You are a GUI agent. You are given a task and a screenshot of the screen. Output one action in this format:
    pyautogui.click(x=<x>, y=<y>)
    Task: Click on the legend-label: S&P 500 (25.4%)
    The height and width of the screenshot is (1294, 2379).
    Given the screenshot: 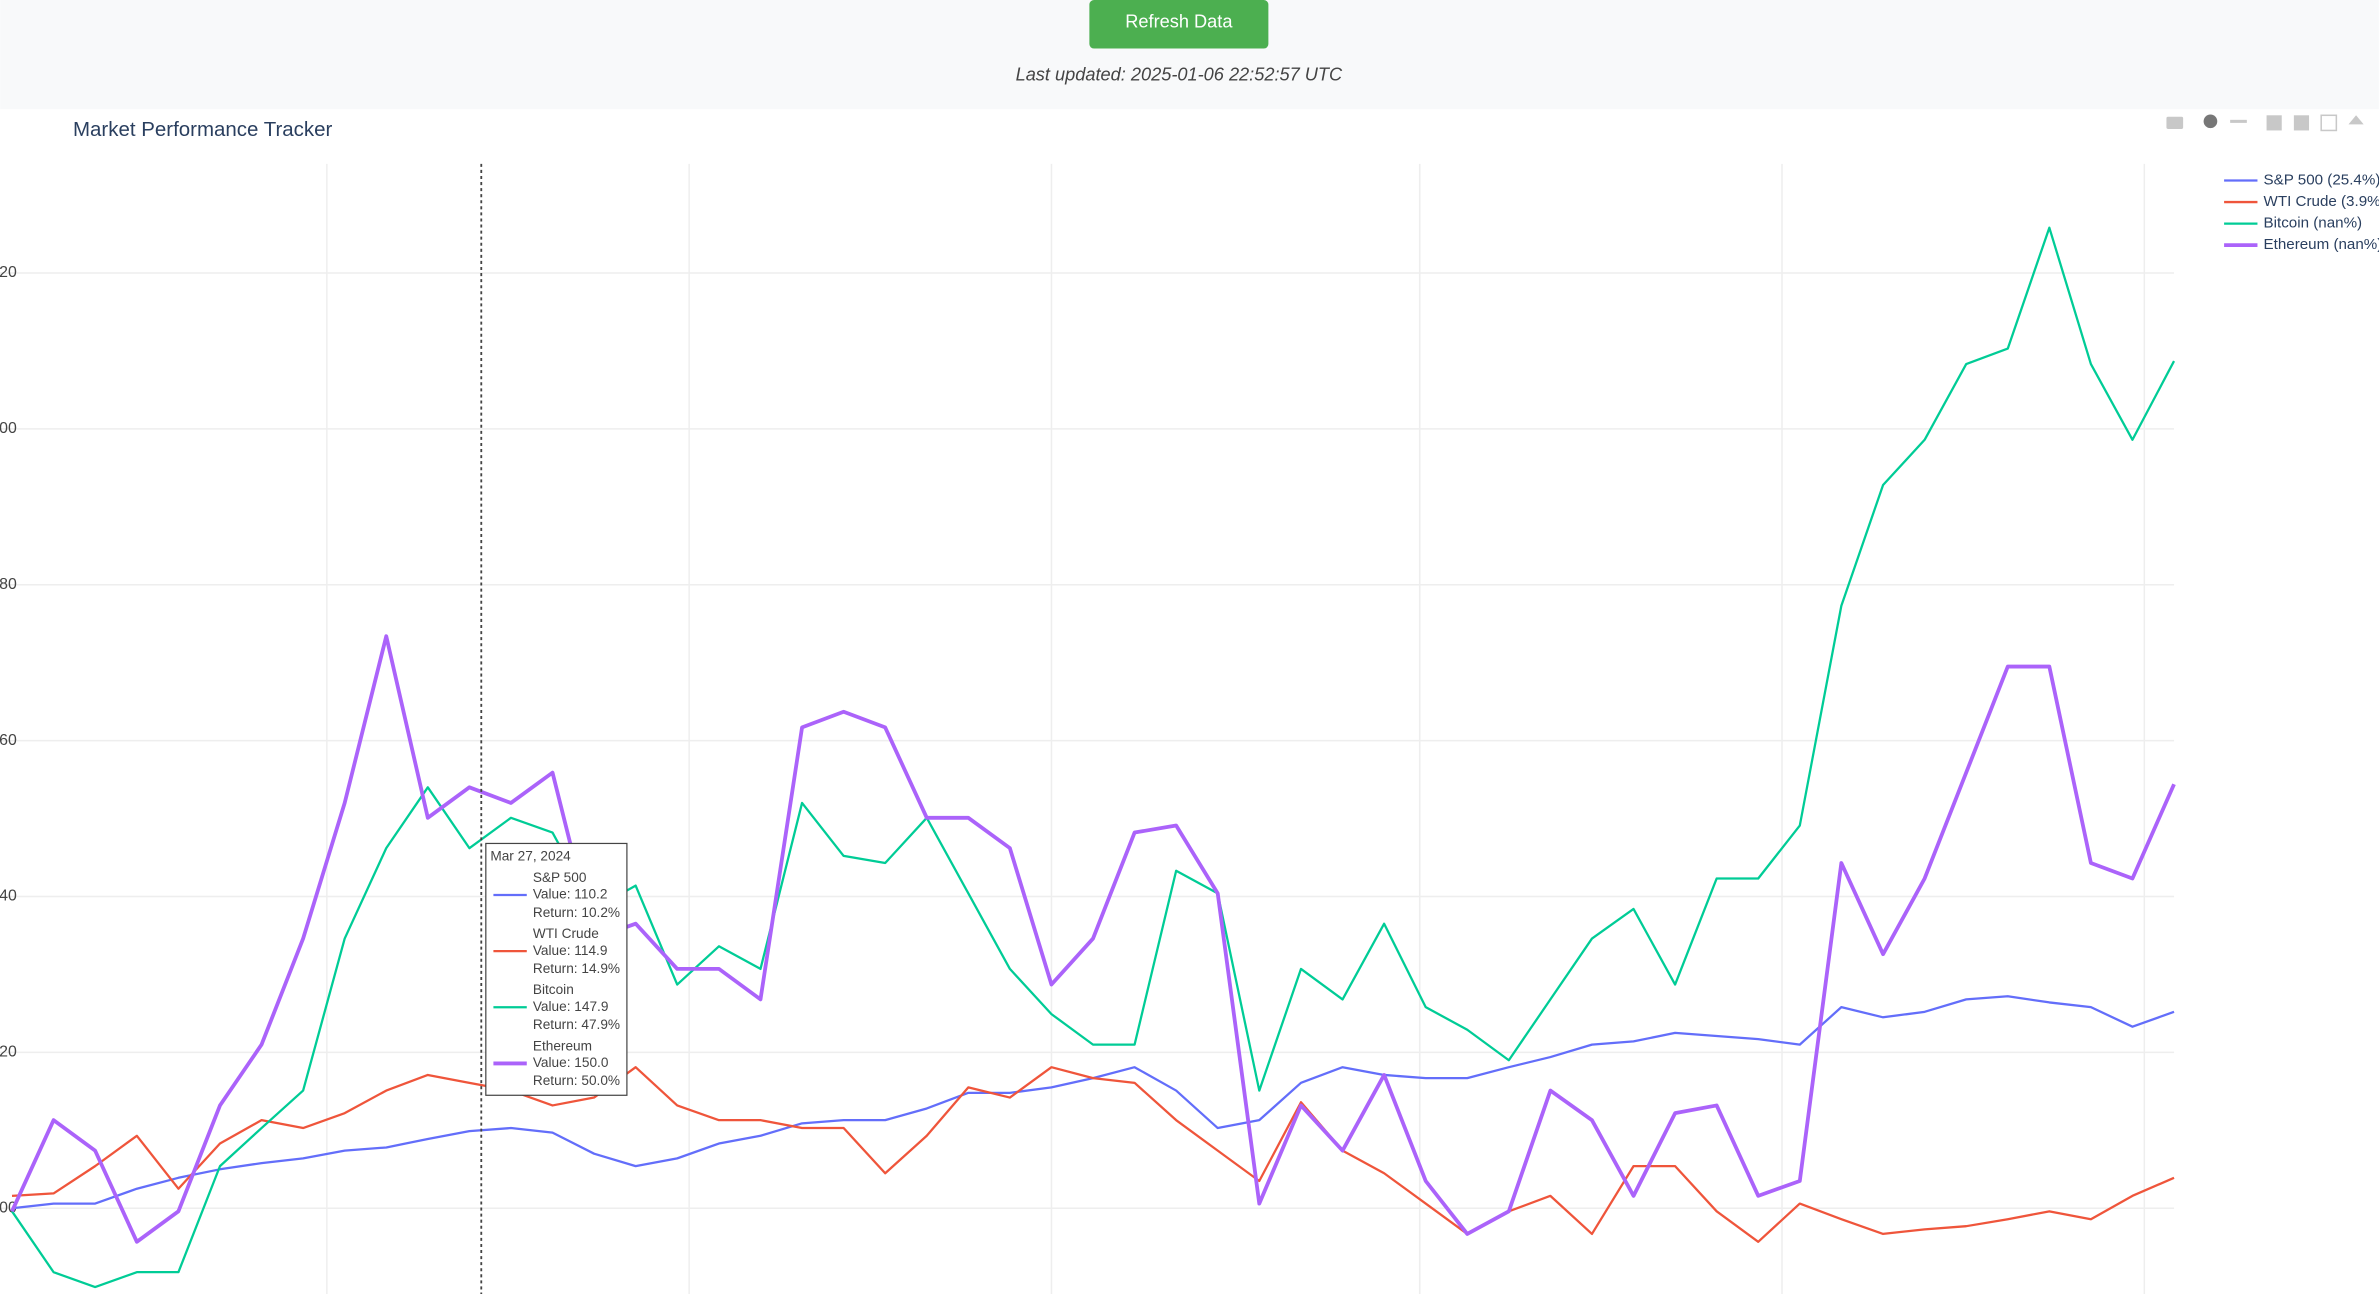 What is the action you would take?
    pyautogui.click(x=2321, y=180)
    